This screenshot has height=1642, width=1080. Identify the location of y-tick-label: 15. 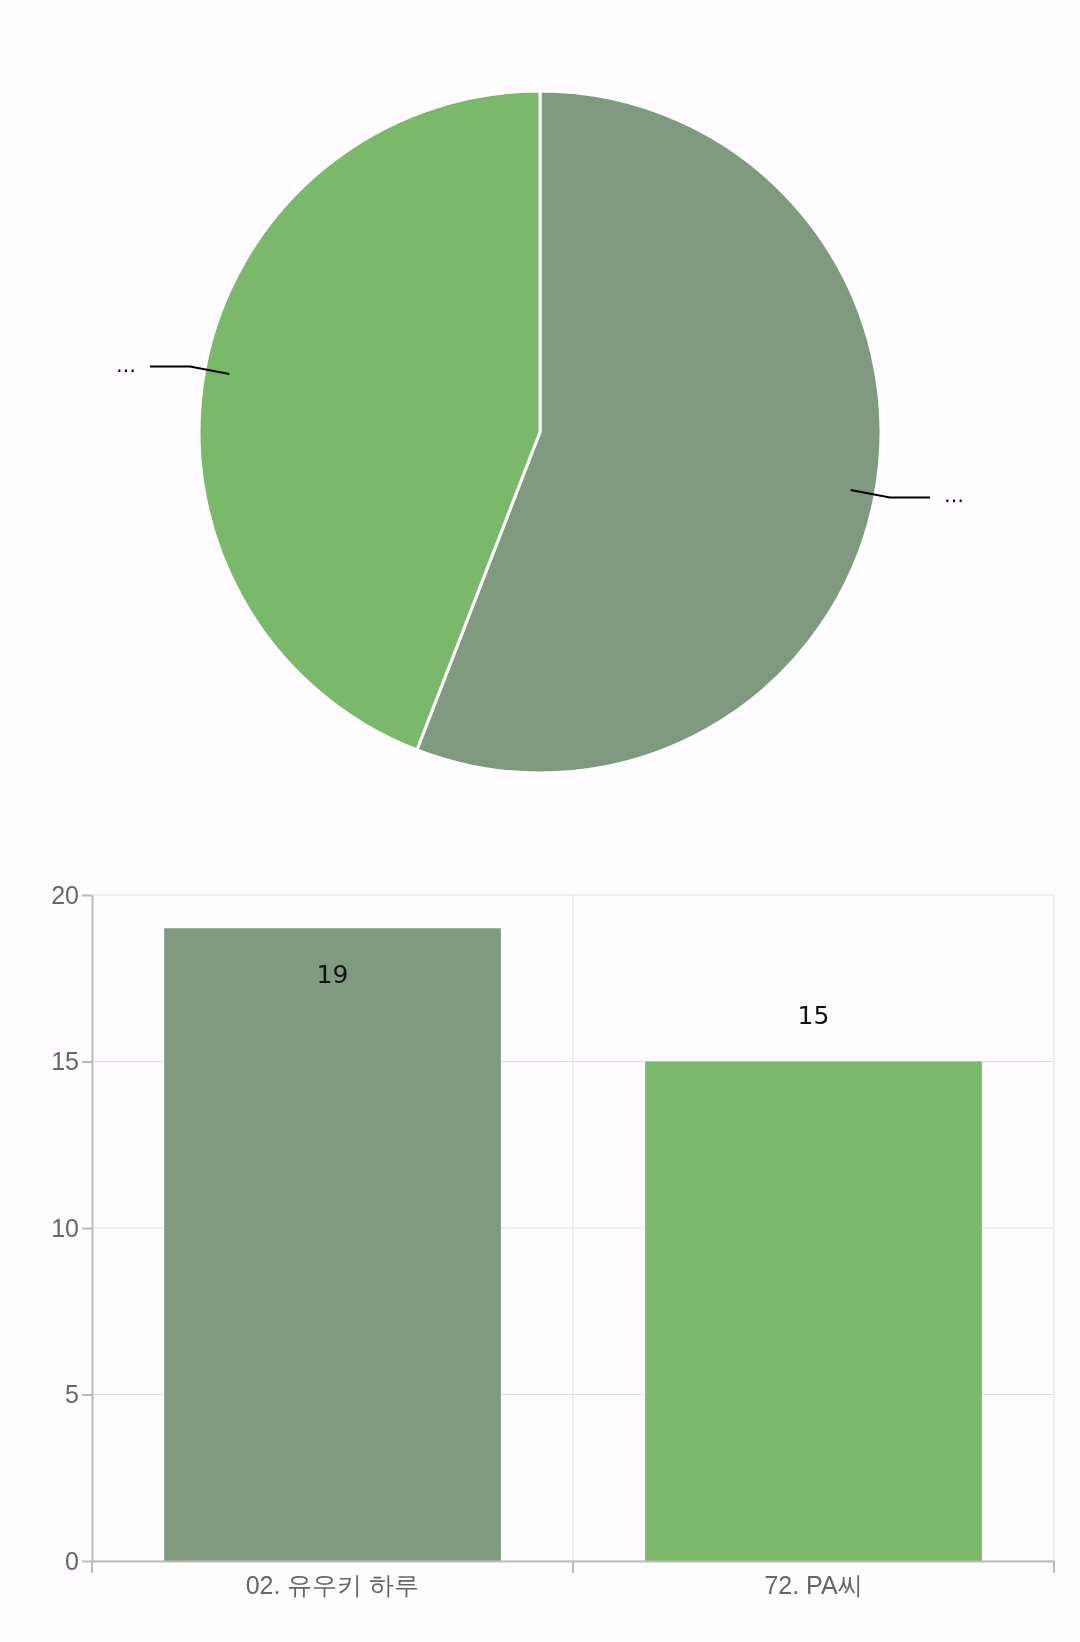
(65, 1061).